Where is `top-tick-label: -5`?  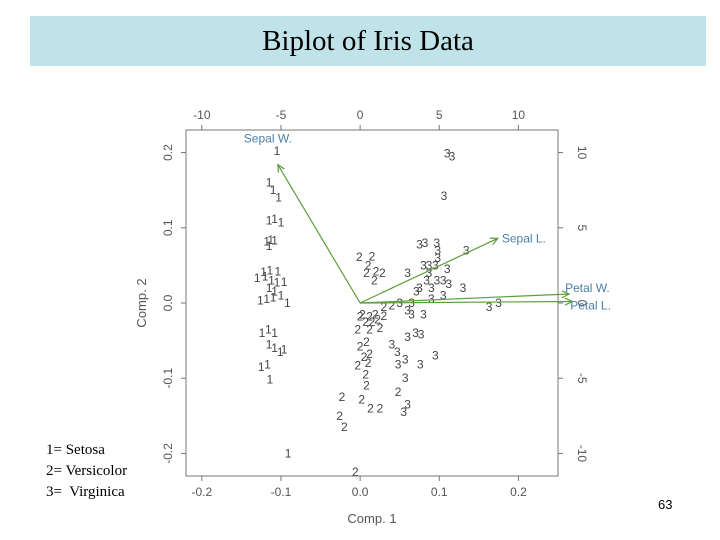
top-tick-label: -5 is located at coordinates (281, 115).